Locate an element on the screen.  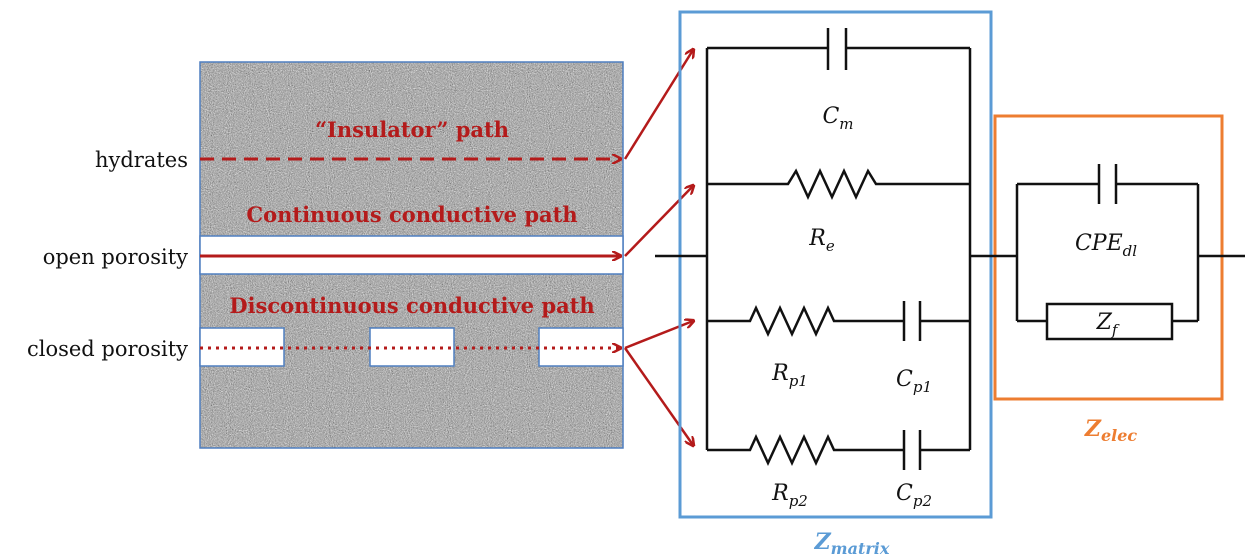
zelec-circuit: CPEdl Zf is located at coordinates (1107, 252).